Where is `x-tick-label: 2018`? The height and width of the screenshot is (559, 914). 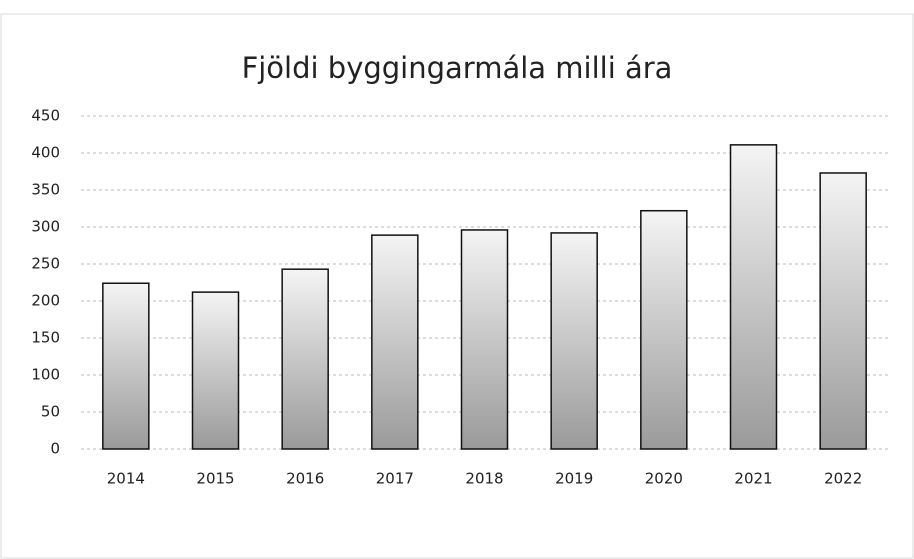 x-tick-label: 2018 is located at coordinates (484, 479).